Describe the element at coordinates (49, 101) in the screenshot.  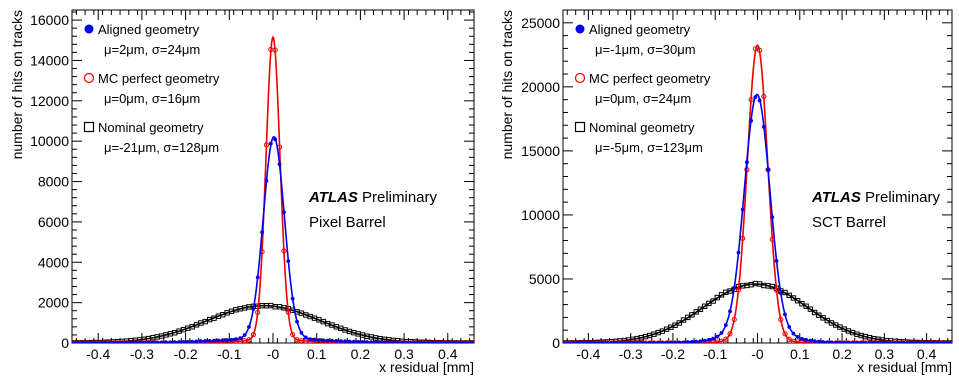
I see `y-tick-label: 12000` at that location.